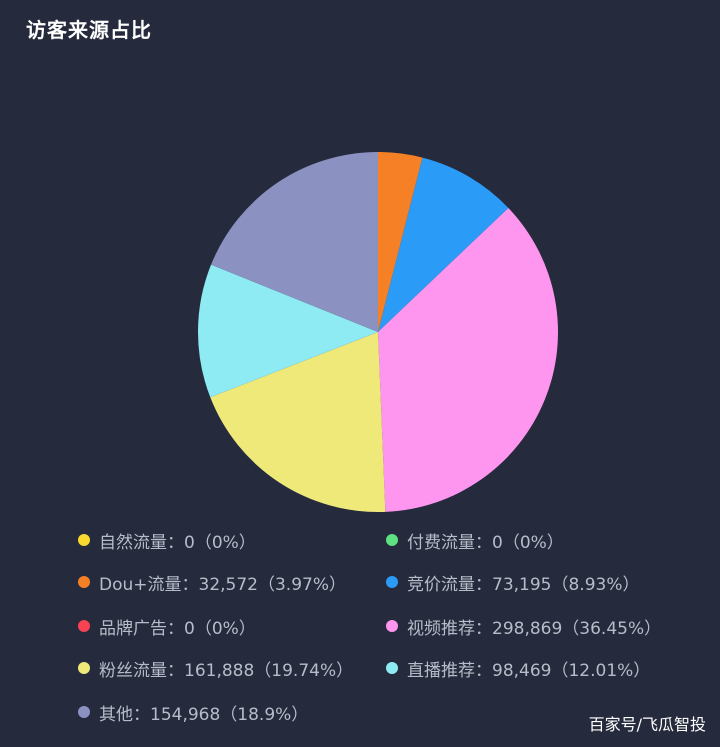 The width and height of the screenshot is (720, 747). What do you see at coordinates (529, 670) in the screenshot?
I see `legend-label: 直播推荐：98,469（12.01%）` at bounding box center [529, 670].